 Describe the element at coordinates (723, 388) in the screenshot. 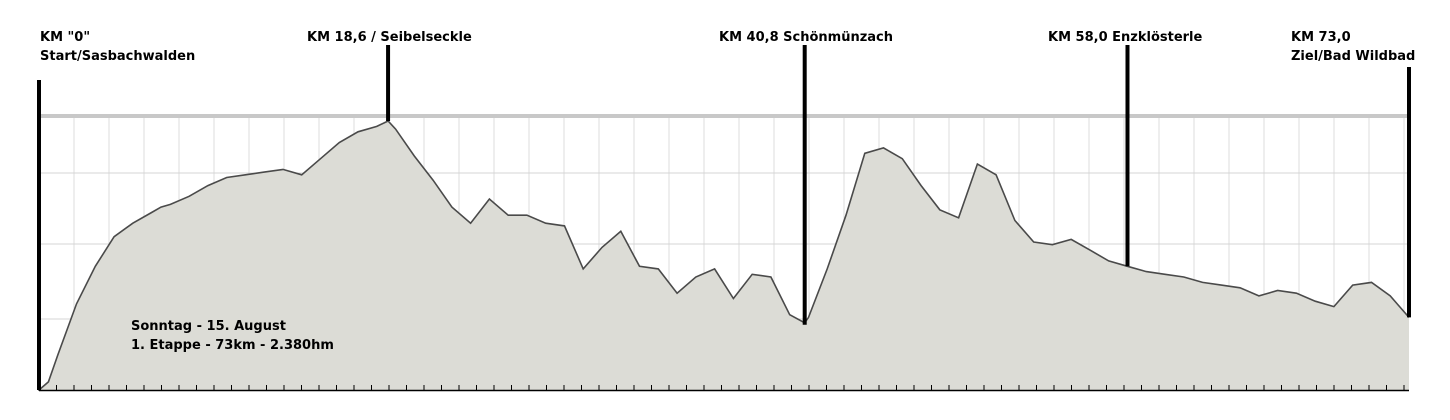

I see `x-axis` at that location.